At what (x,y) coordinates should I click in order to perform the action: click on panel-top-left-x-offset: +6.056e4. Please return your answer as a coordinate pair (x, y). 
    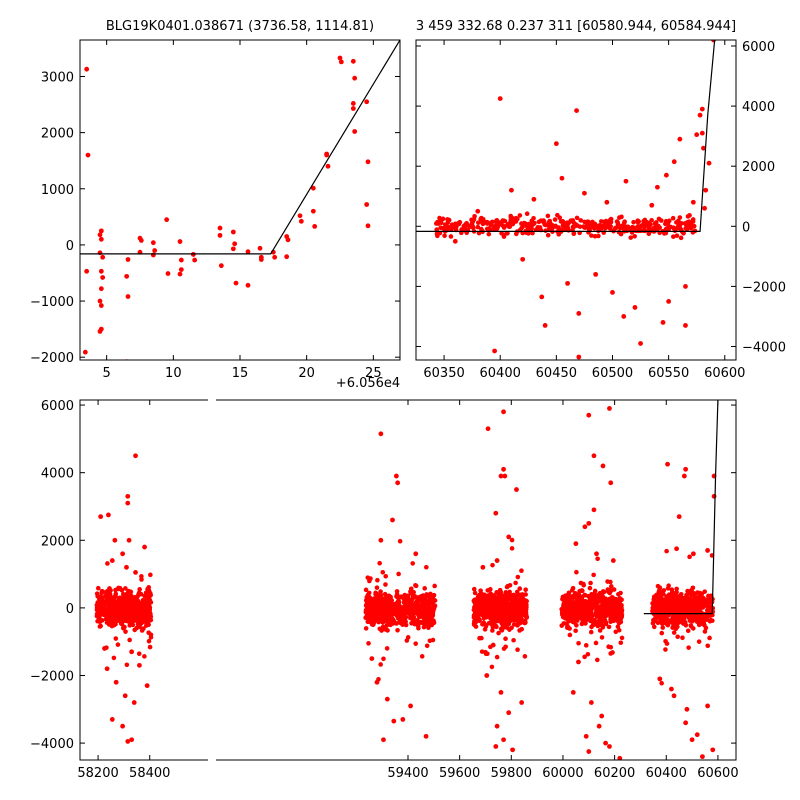
    Looking at the image, I should click on (368, 383).